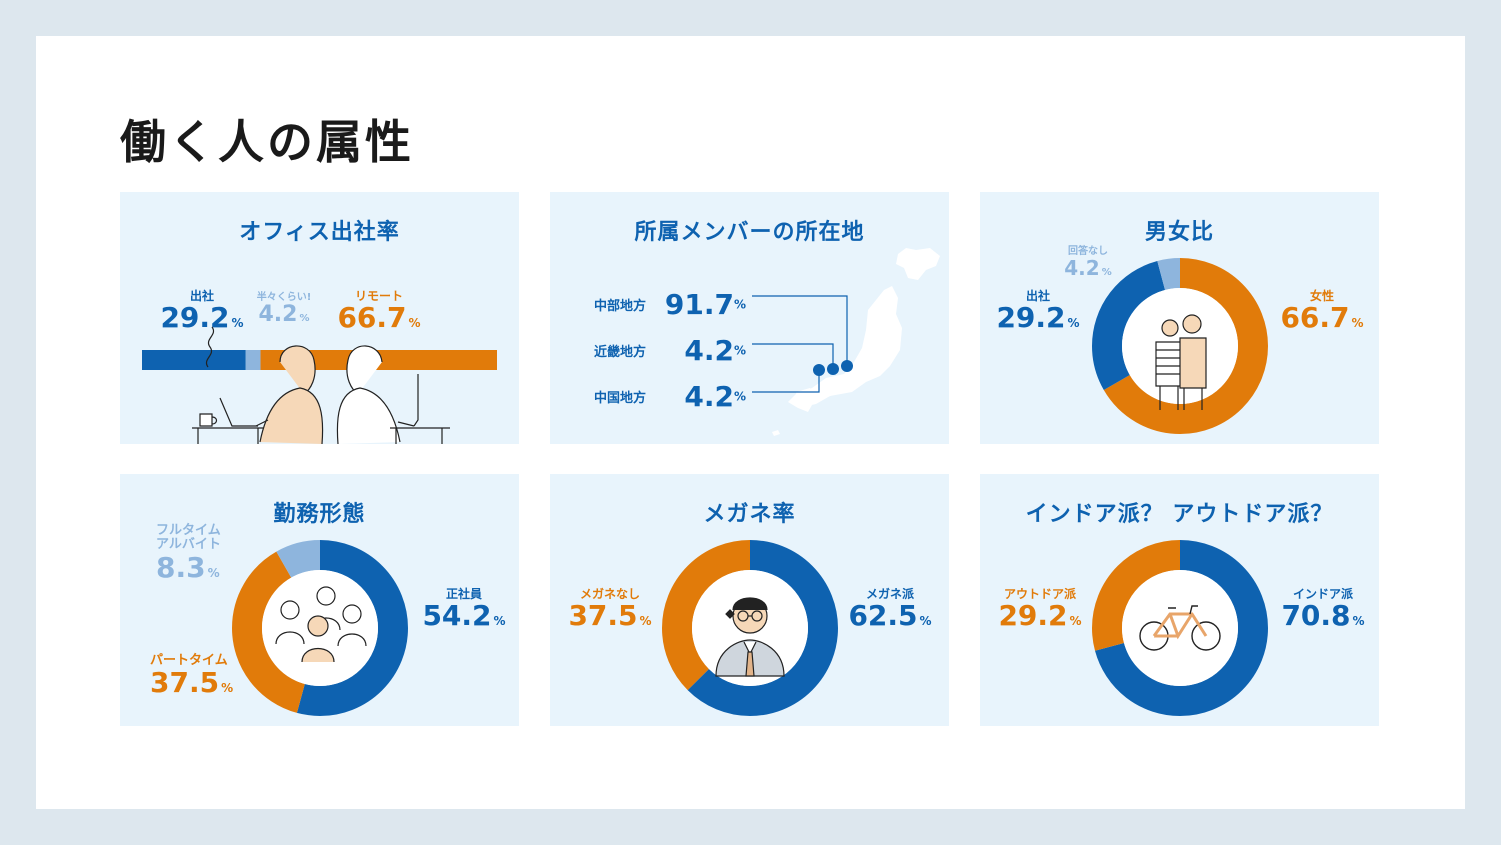 The height and width of the screenshot is (845, 1501). What do you see at coordinates (670, 350) in the screenshot?
I see `region-kinki: 近畿地方 4.2%` at bounding box center [670, 350].